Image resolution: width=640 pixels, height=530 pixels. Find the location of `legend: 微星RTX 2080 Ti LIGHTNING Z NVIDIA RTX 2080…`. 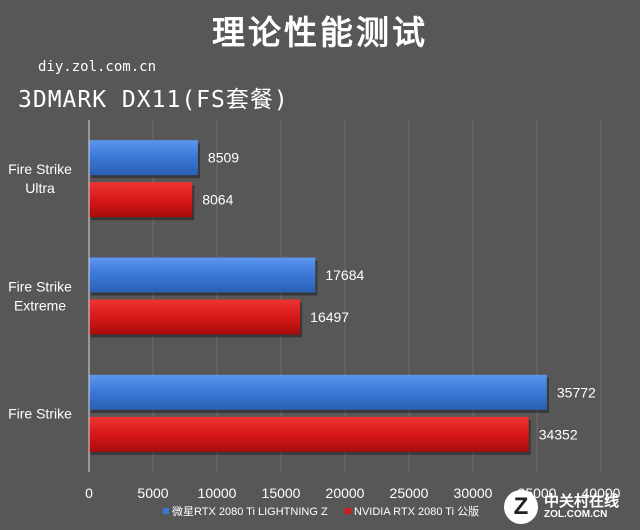

legend: 微星RTX 2080 Ti LIGHTNING Z NVIDIA RTX 2080… is located at coordinates (321, 511).